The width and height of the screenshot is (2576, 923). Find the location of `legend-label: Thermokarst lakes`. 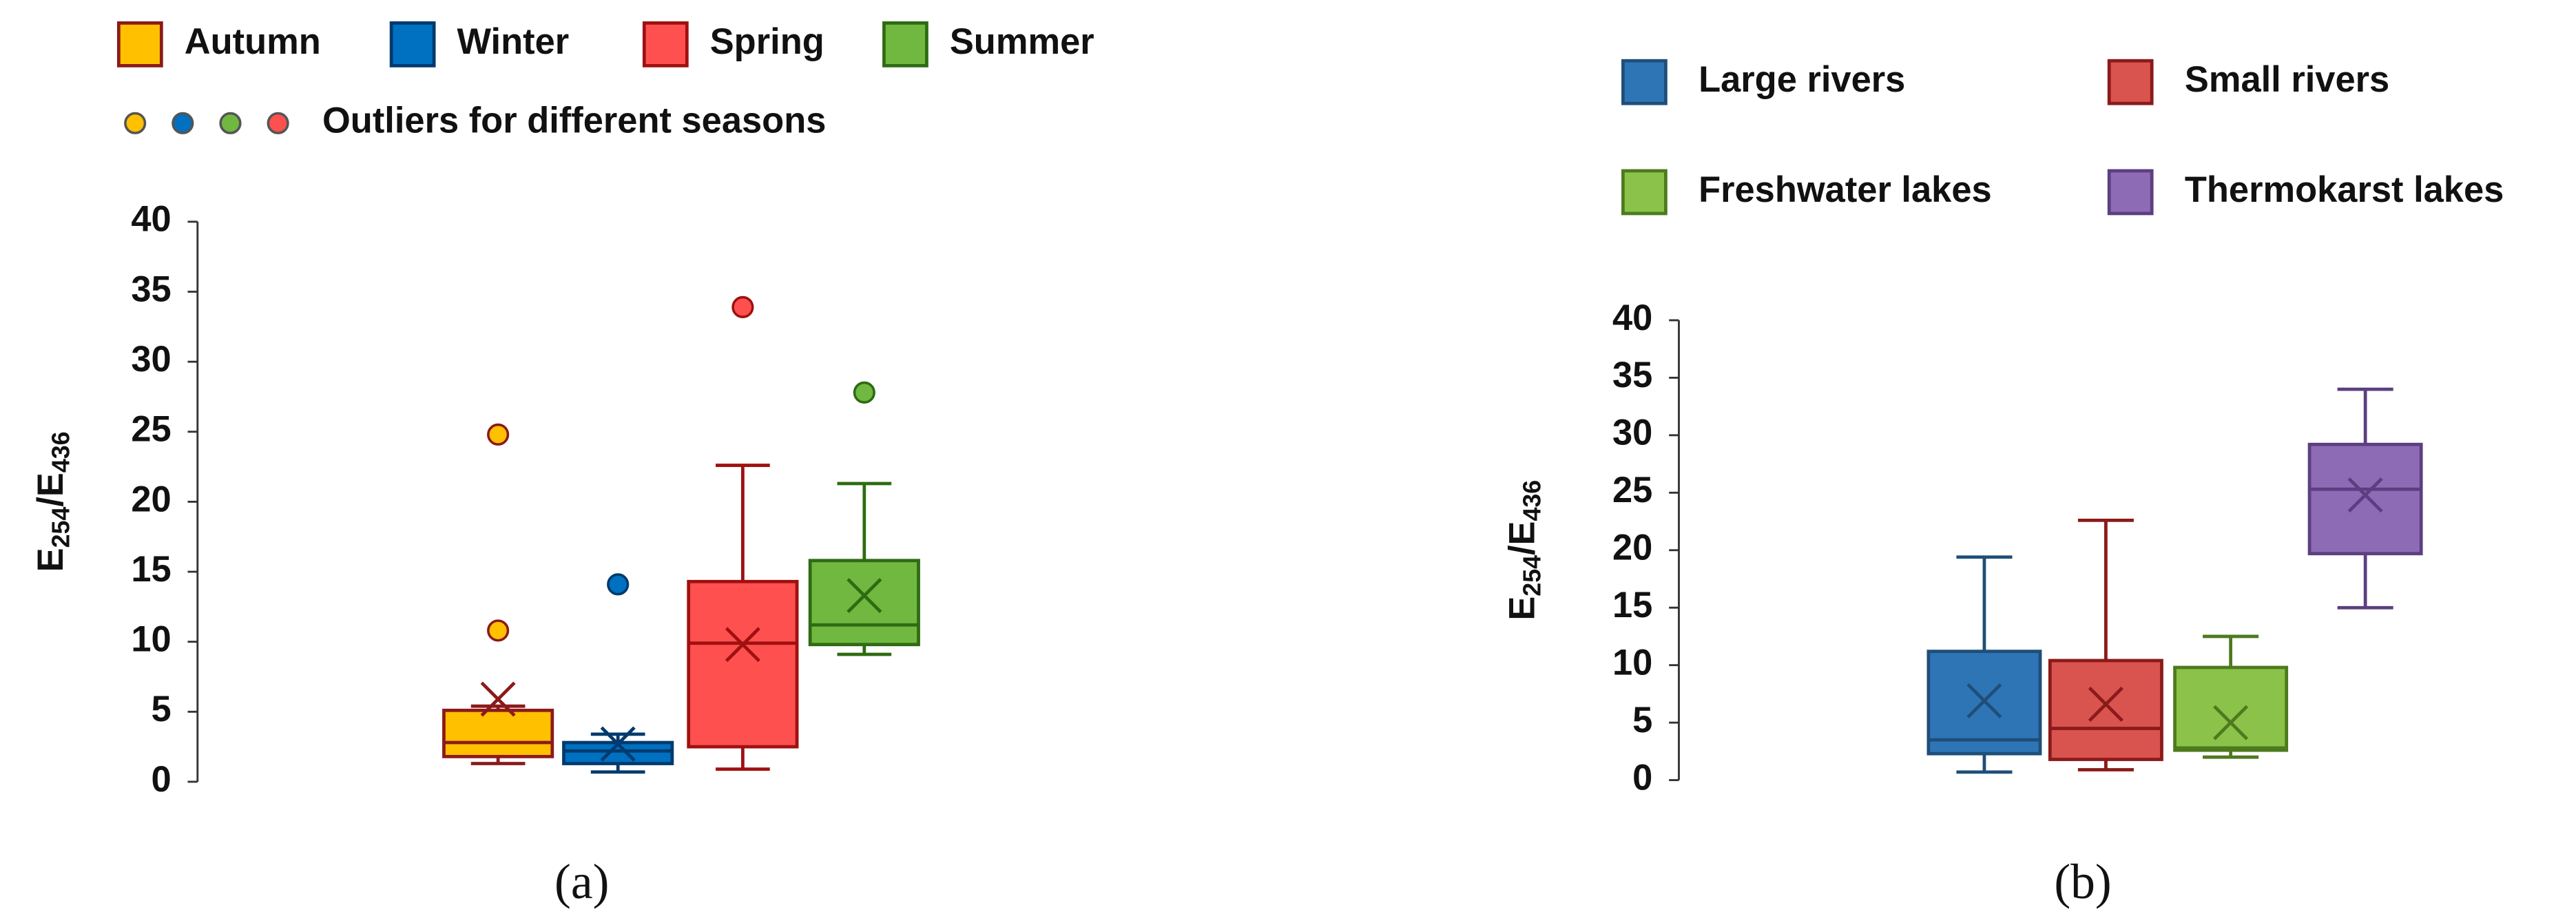

legend-label: Thermokarst lakes is located at coordinates (2344, 190).